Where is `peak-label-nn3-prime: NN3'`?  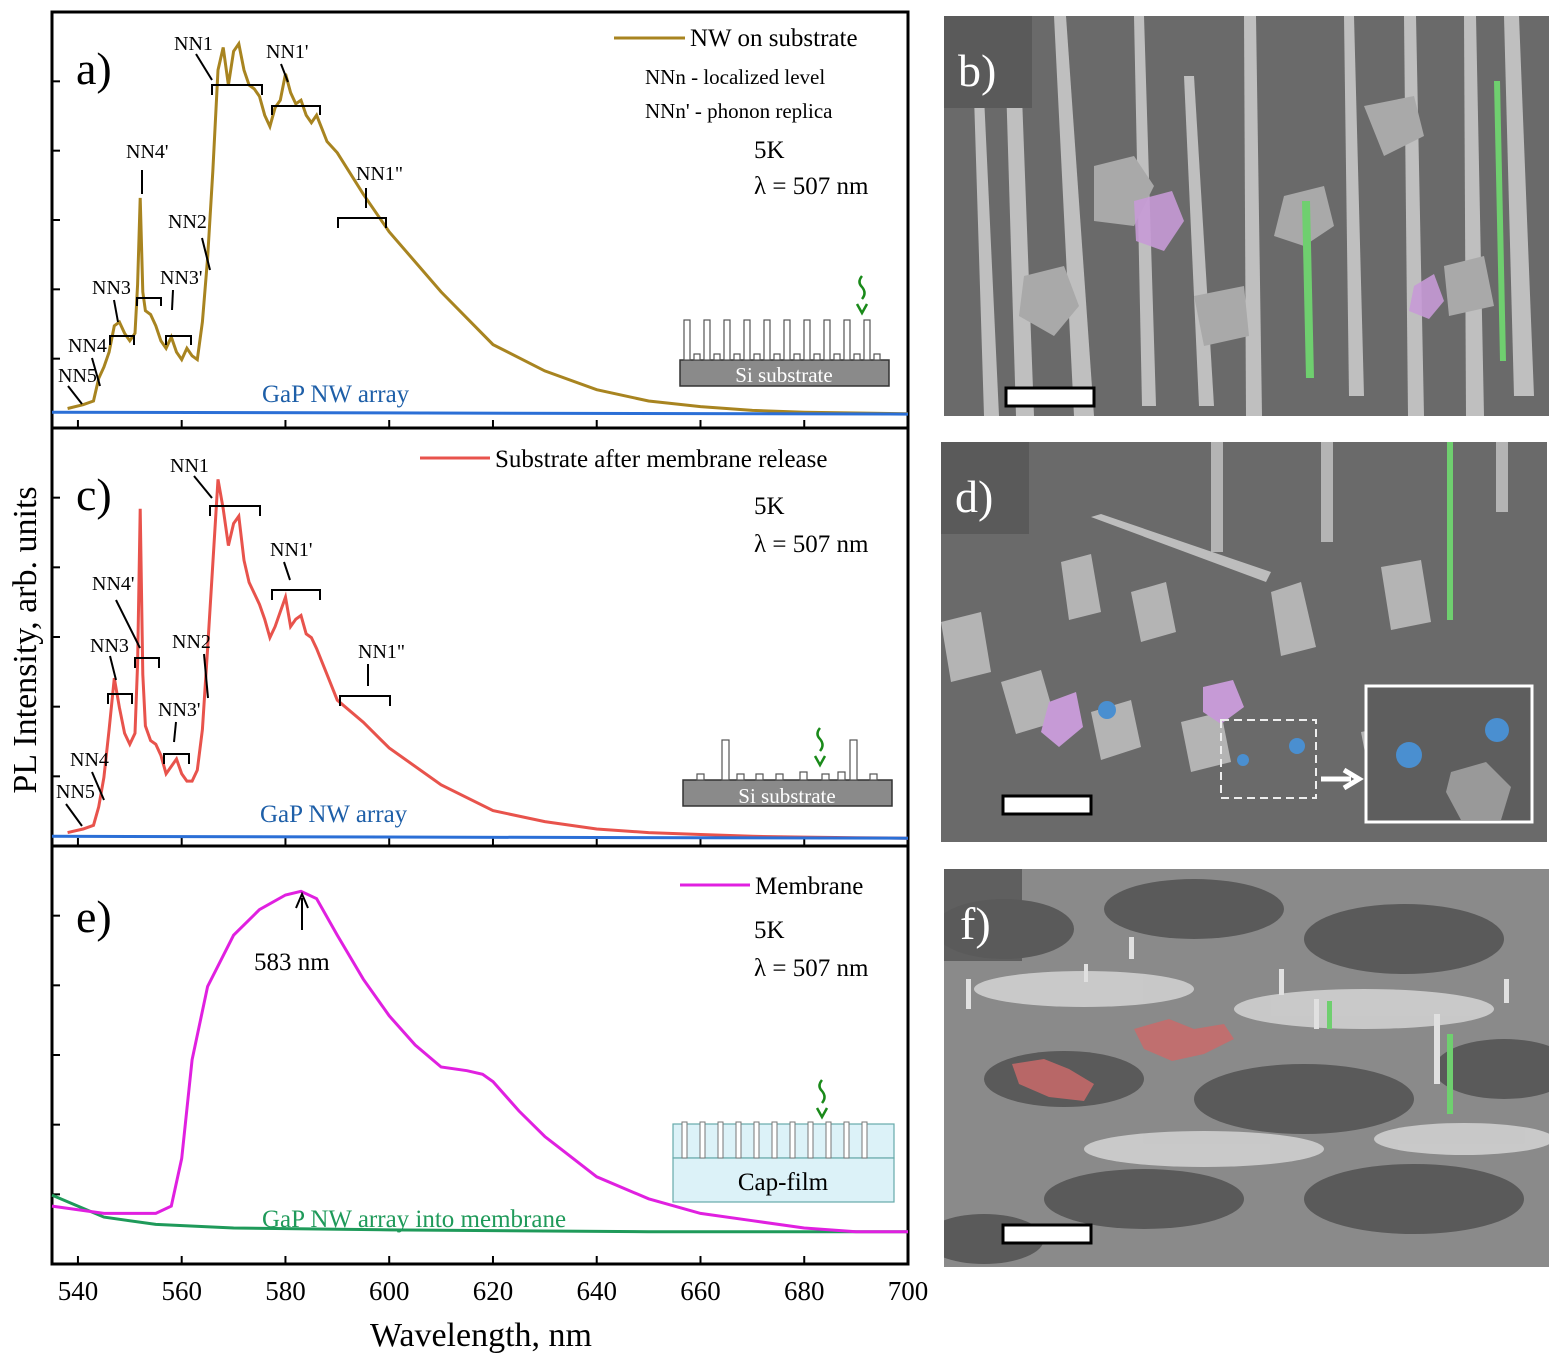 peak-label-nn3-prime: NN3' is located at coordinates (179, 710).